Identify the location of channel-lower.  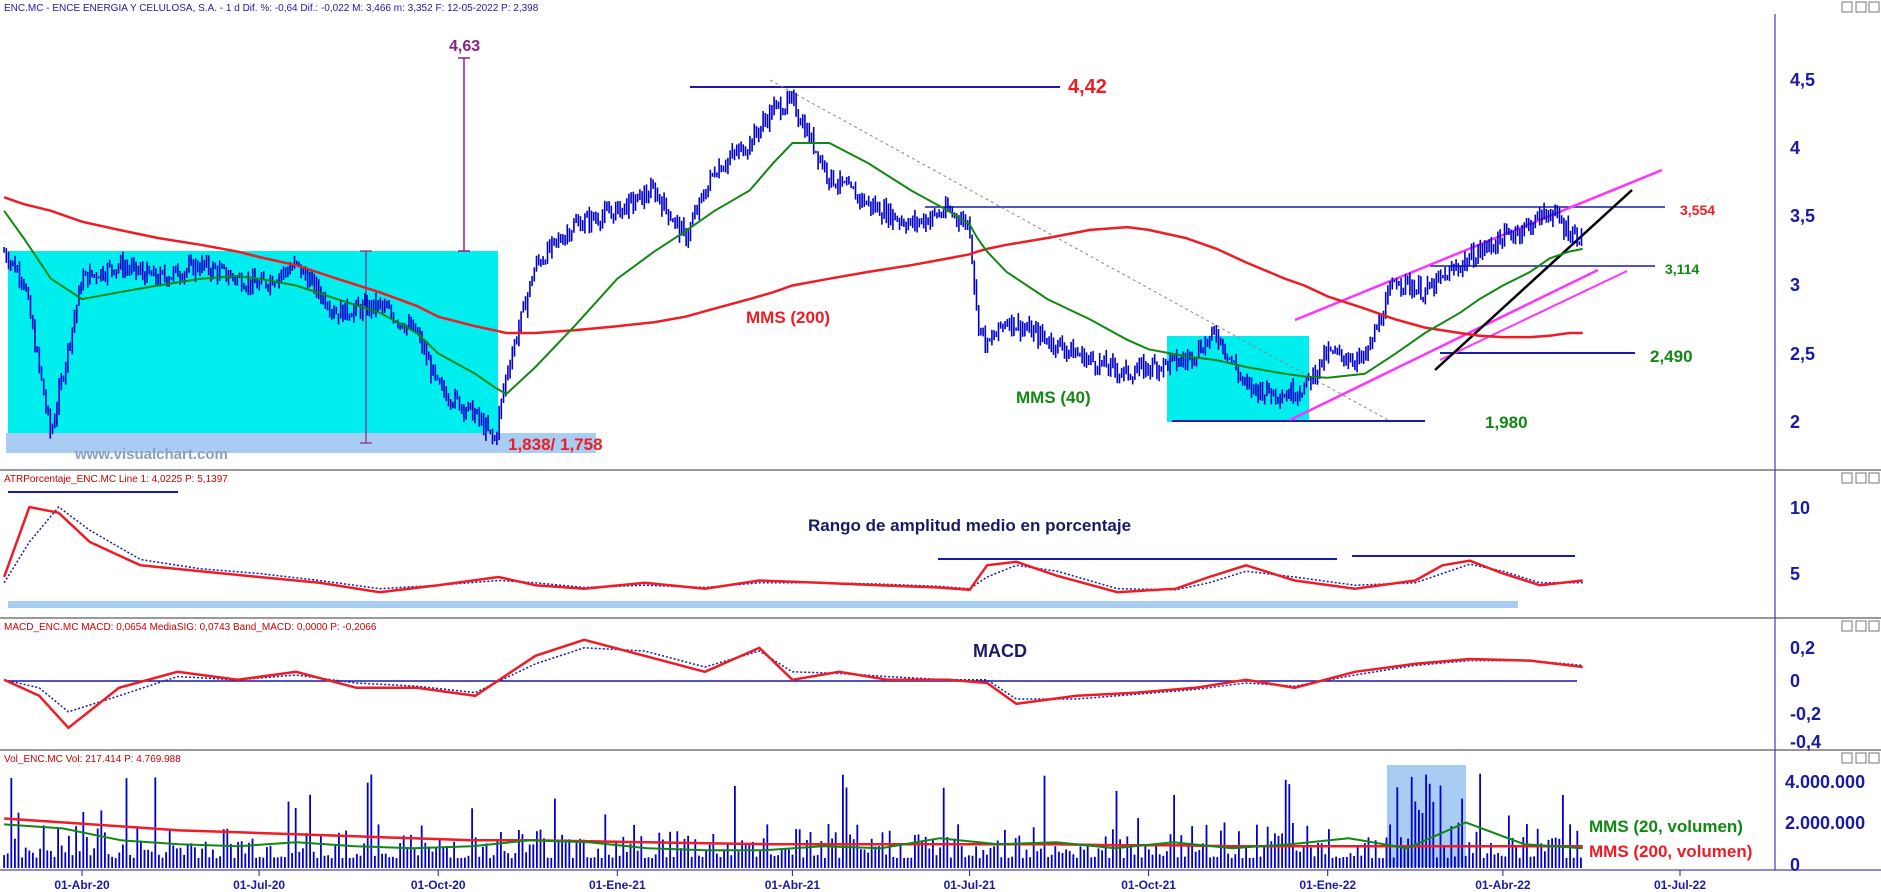
(1444, 345).